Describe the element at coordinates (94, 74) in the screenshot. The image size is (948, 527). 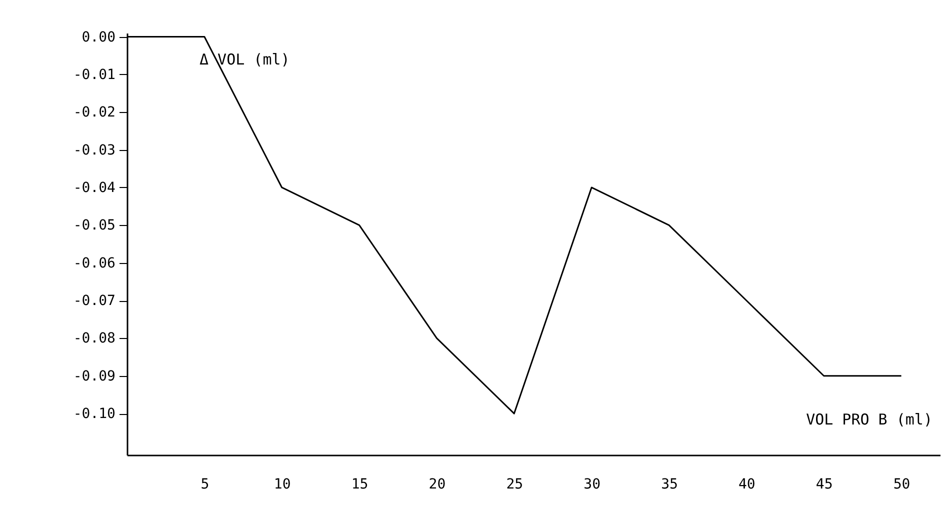
I see `y-tick-label: -0.01` at that location.